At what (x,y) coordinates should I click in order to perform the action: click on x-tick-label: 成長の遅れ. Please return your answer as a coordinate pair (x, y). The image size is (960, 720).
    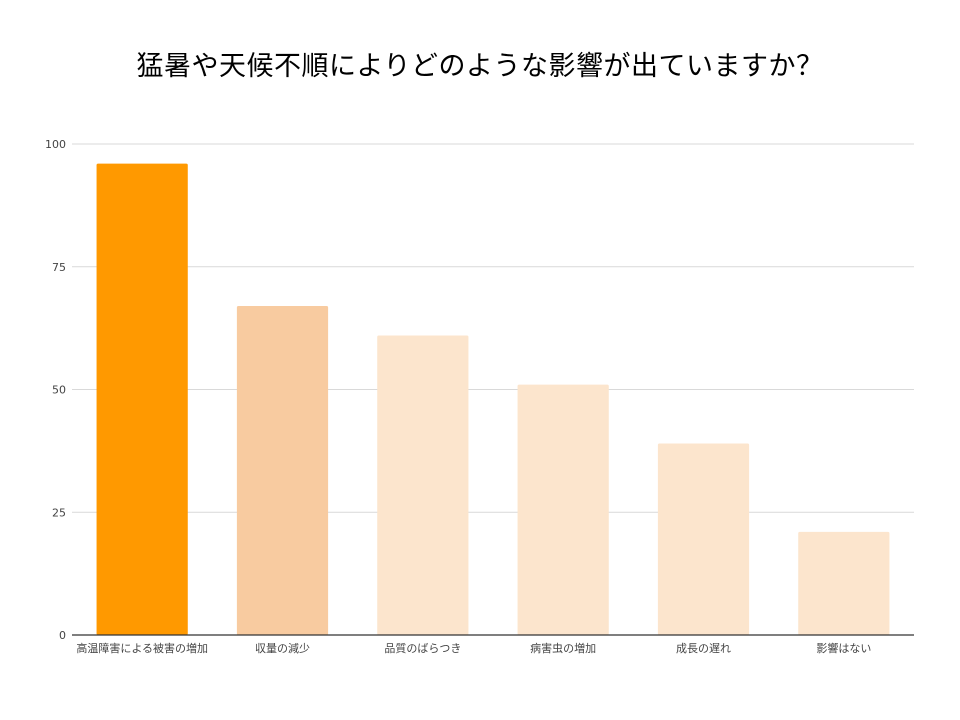
    Looking at the image, I should click on (703, 648).